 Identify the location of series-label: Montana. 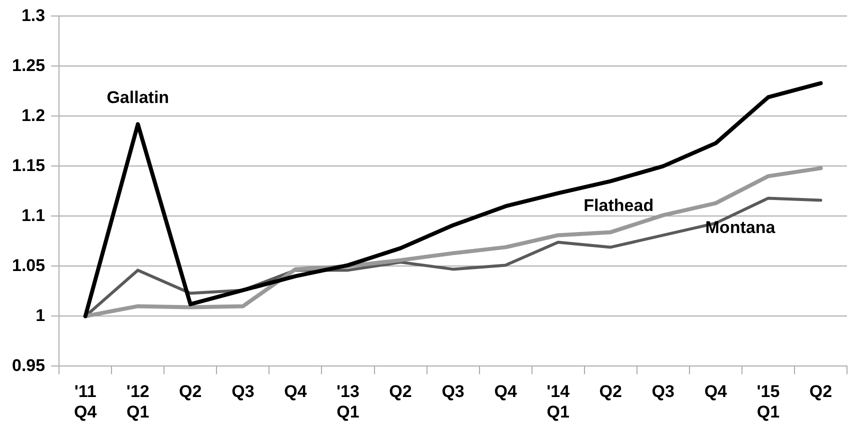
(740, 227).